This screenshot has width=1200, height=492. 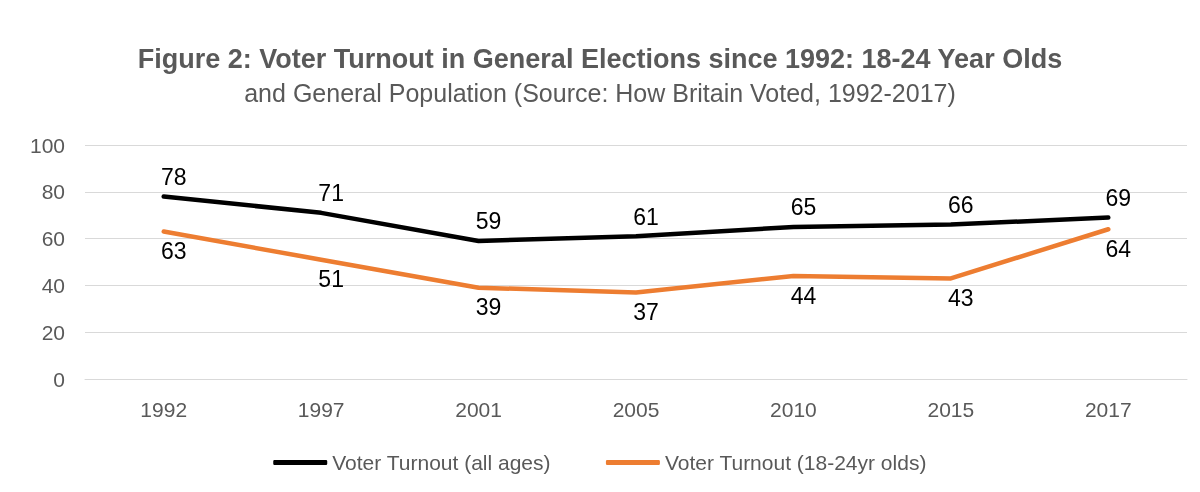 What do you see at coordinates (478, 409) in the screenshot?
I see `x-tick-label: 2001` at bounding box center [478, 409].